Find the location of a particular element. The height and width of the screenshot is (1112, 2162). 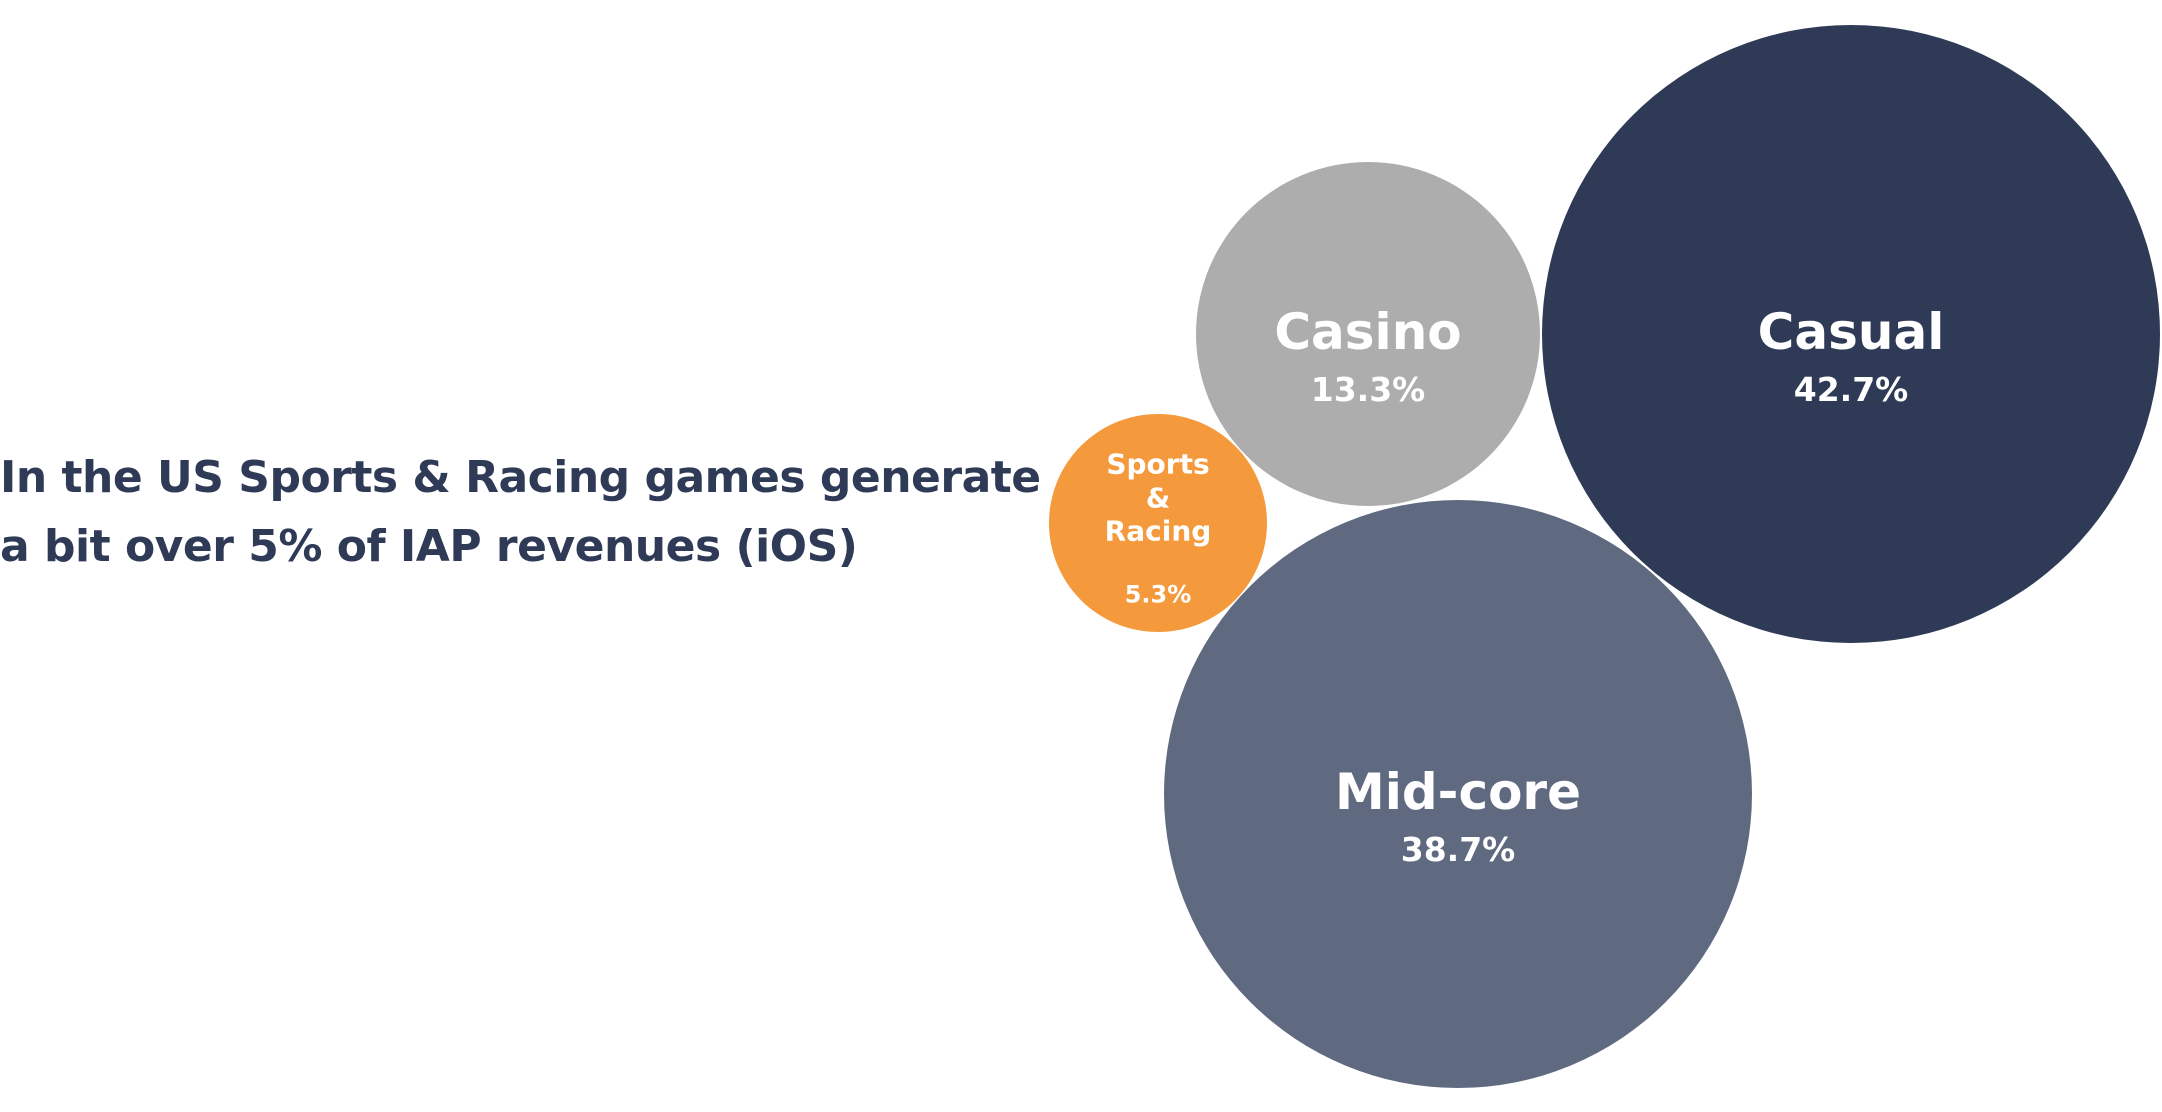

value-label: 13.3% is located at coordinates (1368, 390).